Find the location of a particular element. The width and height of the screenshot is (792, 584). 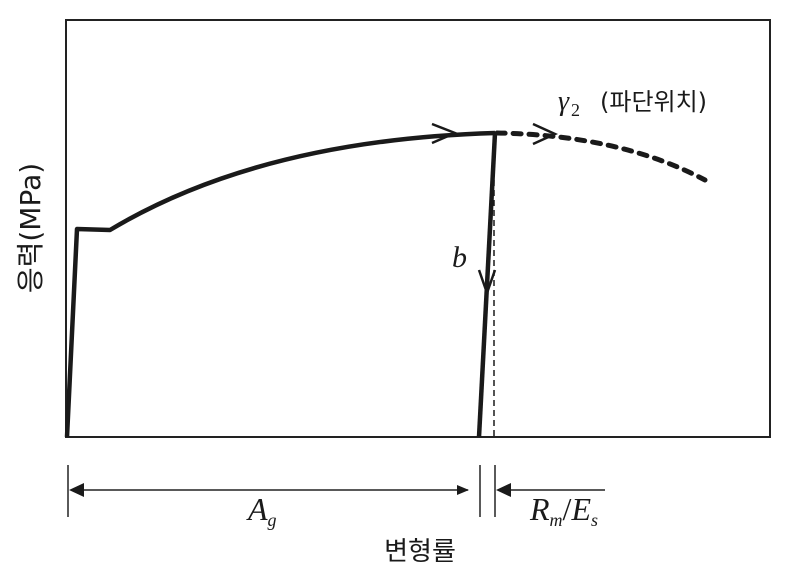

x-axis-label: 변형률 is located at coordinates (420, 552).